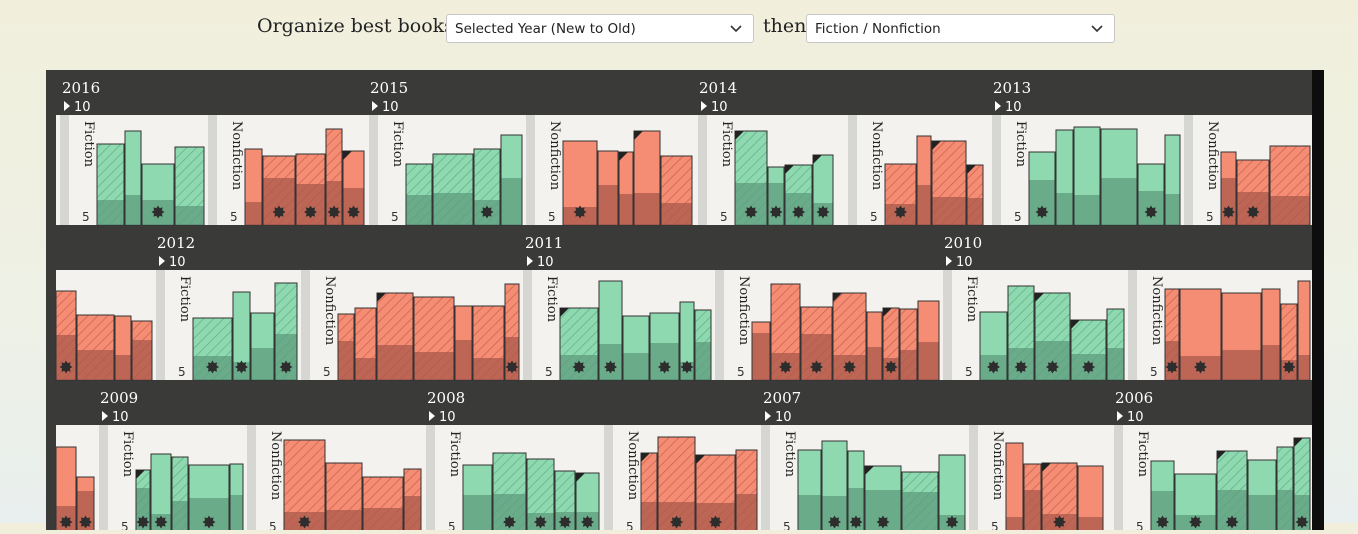  I want to click on secondary-sort-select: Fiction / Nonfiction, so click(960, 28).